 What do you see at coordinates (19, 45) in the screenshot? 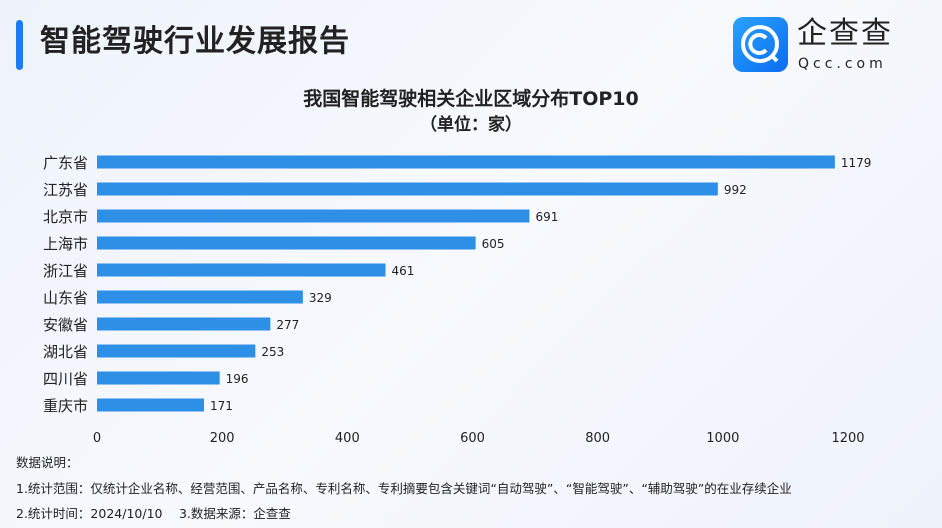
I see `title-accent-bar` at bounding box center [19, 45].